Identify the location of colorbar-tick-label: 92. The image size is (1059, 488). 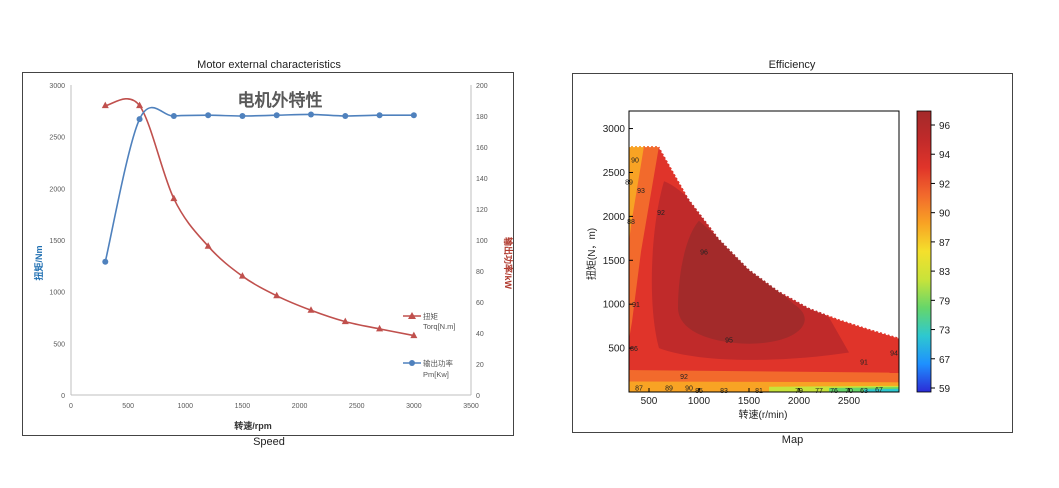
(945, 184).